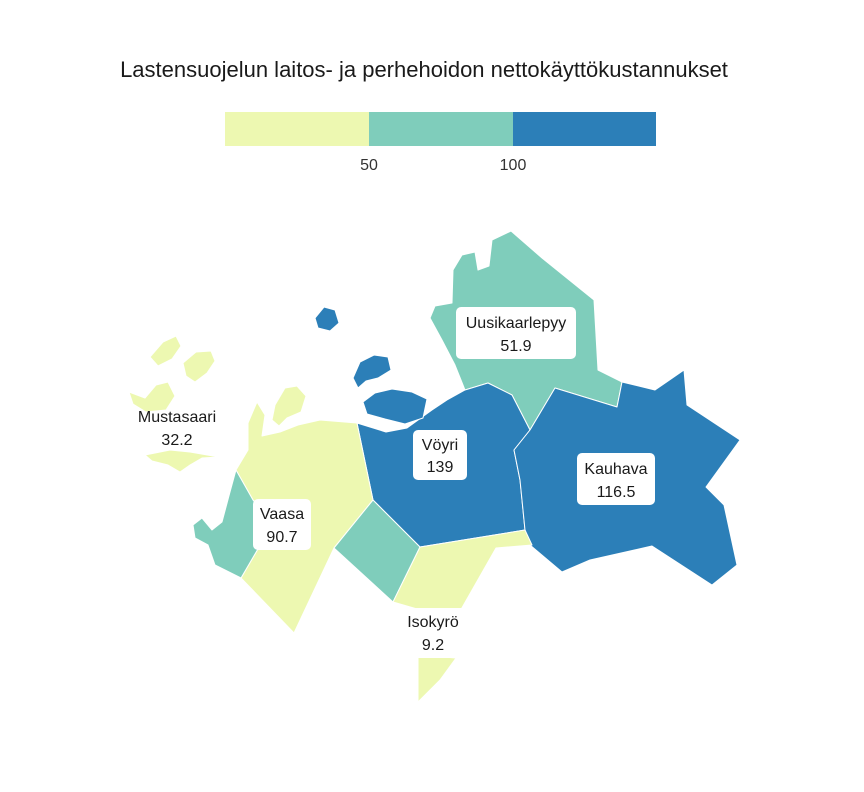 This screenshot has height=792, width=864. What do you see at coordinates (369, 165) in the screenshot?
I see `legend-tick-50: 50` at bounding box center [369, 165].